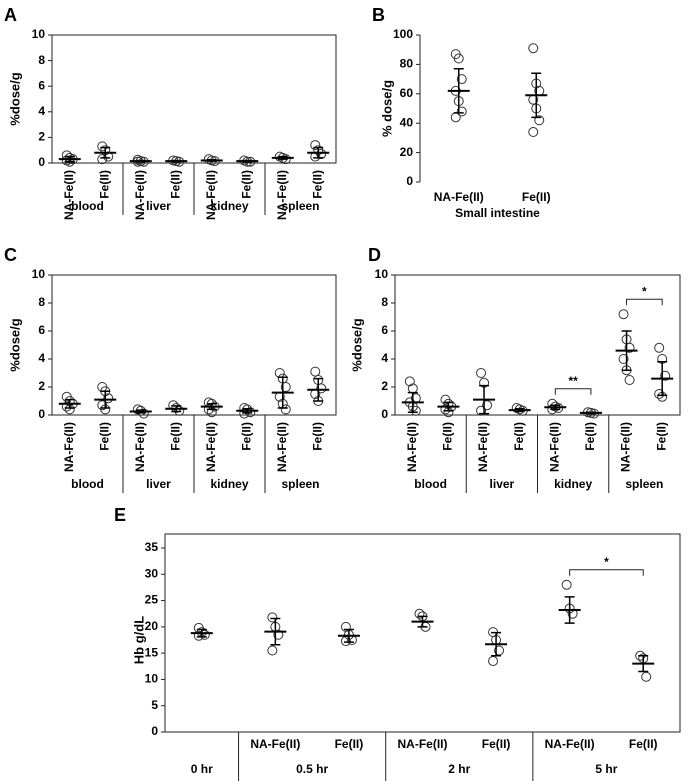 The image size is (688, 781). I want to click on group-label: Small intestine, so click(497, 213).